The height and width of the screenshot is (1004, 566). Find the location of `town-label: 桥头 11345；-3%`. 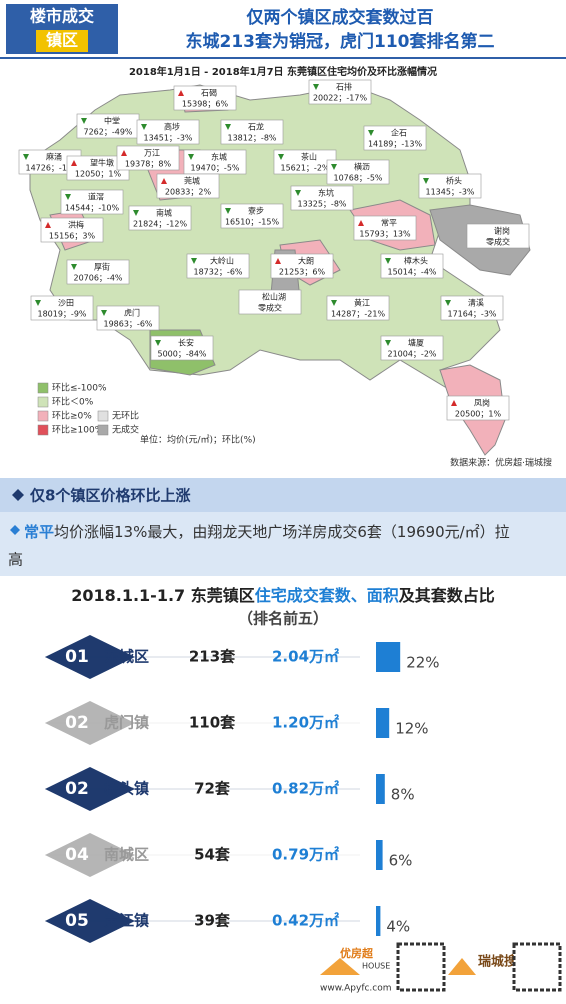

town-label: 桥头 11345；-3% is located at coordinates (450, 186).